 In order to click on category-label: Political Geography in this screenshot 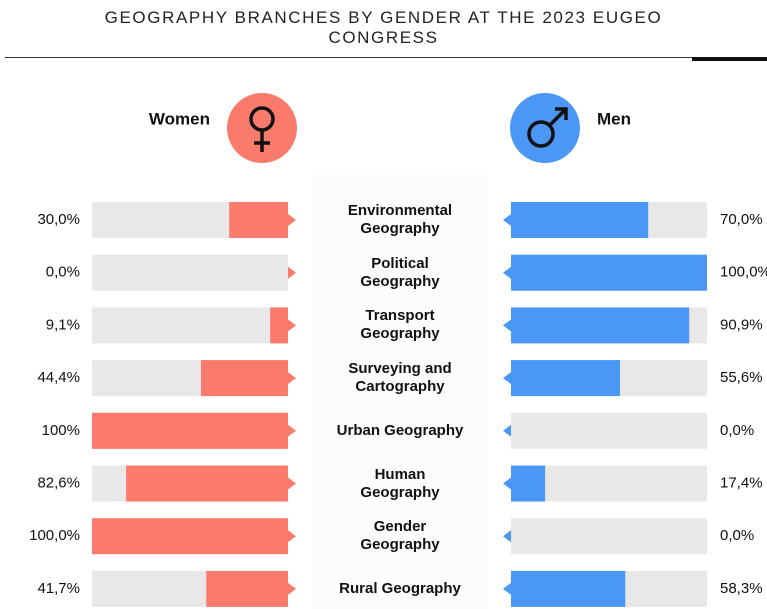, I will do `click(400, 272)`.